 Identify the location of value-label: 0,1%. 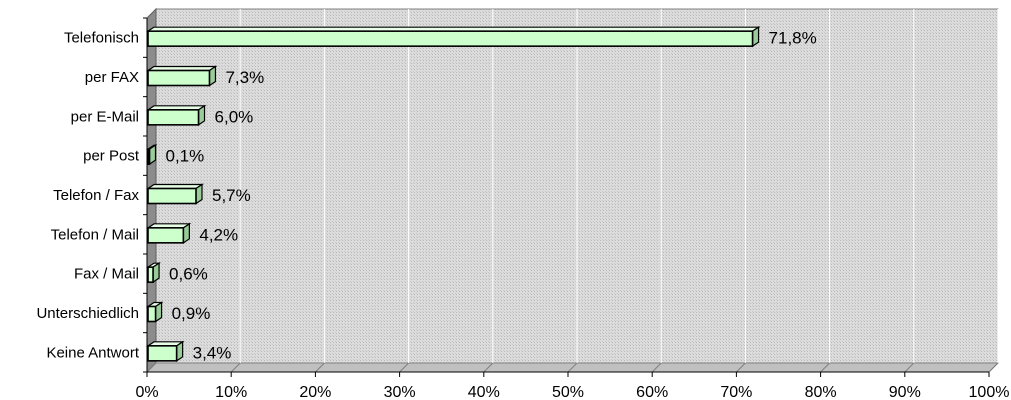
(185, 156).